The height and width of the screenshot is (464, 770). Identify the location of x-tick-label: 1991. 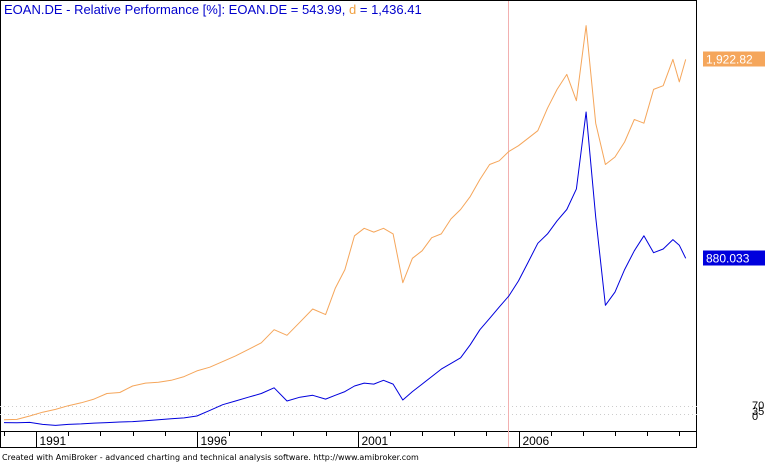
(53, 441).